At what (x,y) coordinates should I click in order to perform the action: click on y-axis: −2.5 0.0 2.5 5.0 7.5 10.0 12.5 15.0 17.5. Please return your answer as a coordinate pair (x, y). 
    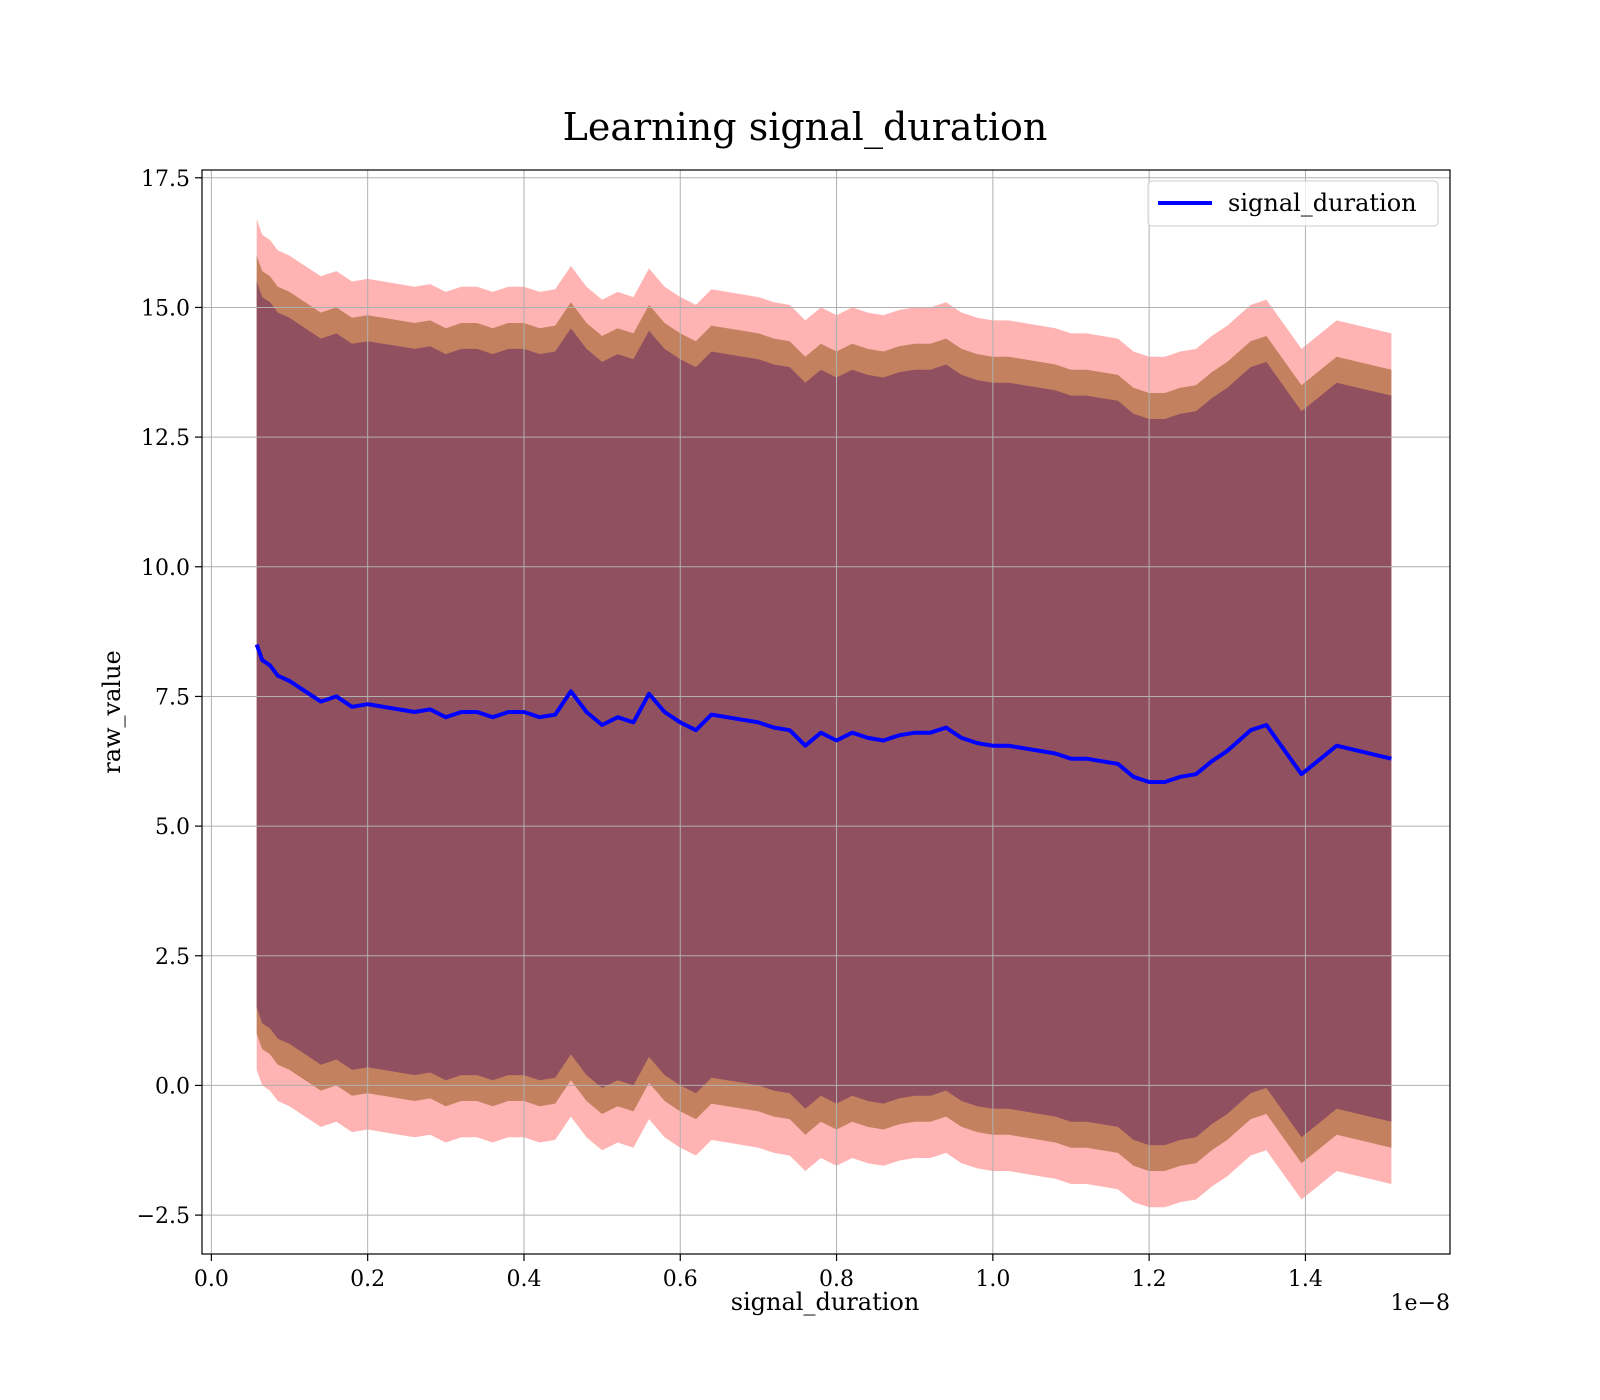
    Looking at the image, I should click on (169, 698).